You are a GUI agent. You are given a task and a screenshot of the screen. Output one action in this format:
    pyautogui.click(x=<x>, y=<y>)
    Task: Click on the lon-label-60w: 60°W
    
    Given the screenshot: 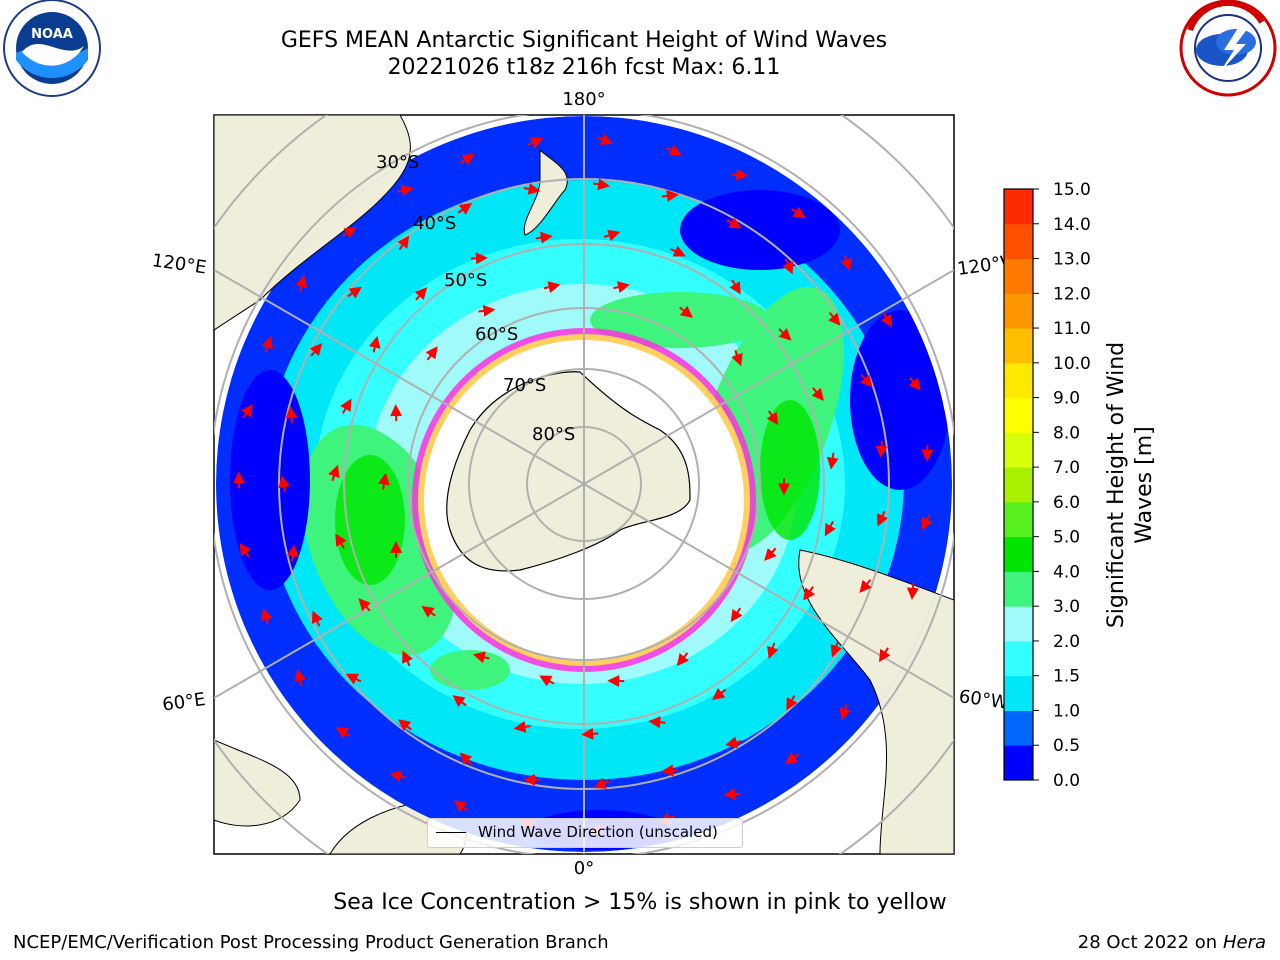 What is the action you would take?
    pyautogui.click(x=984, y=700)
    